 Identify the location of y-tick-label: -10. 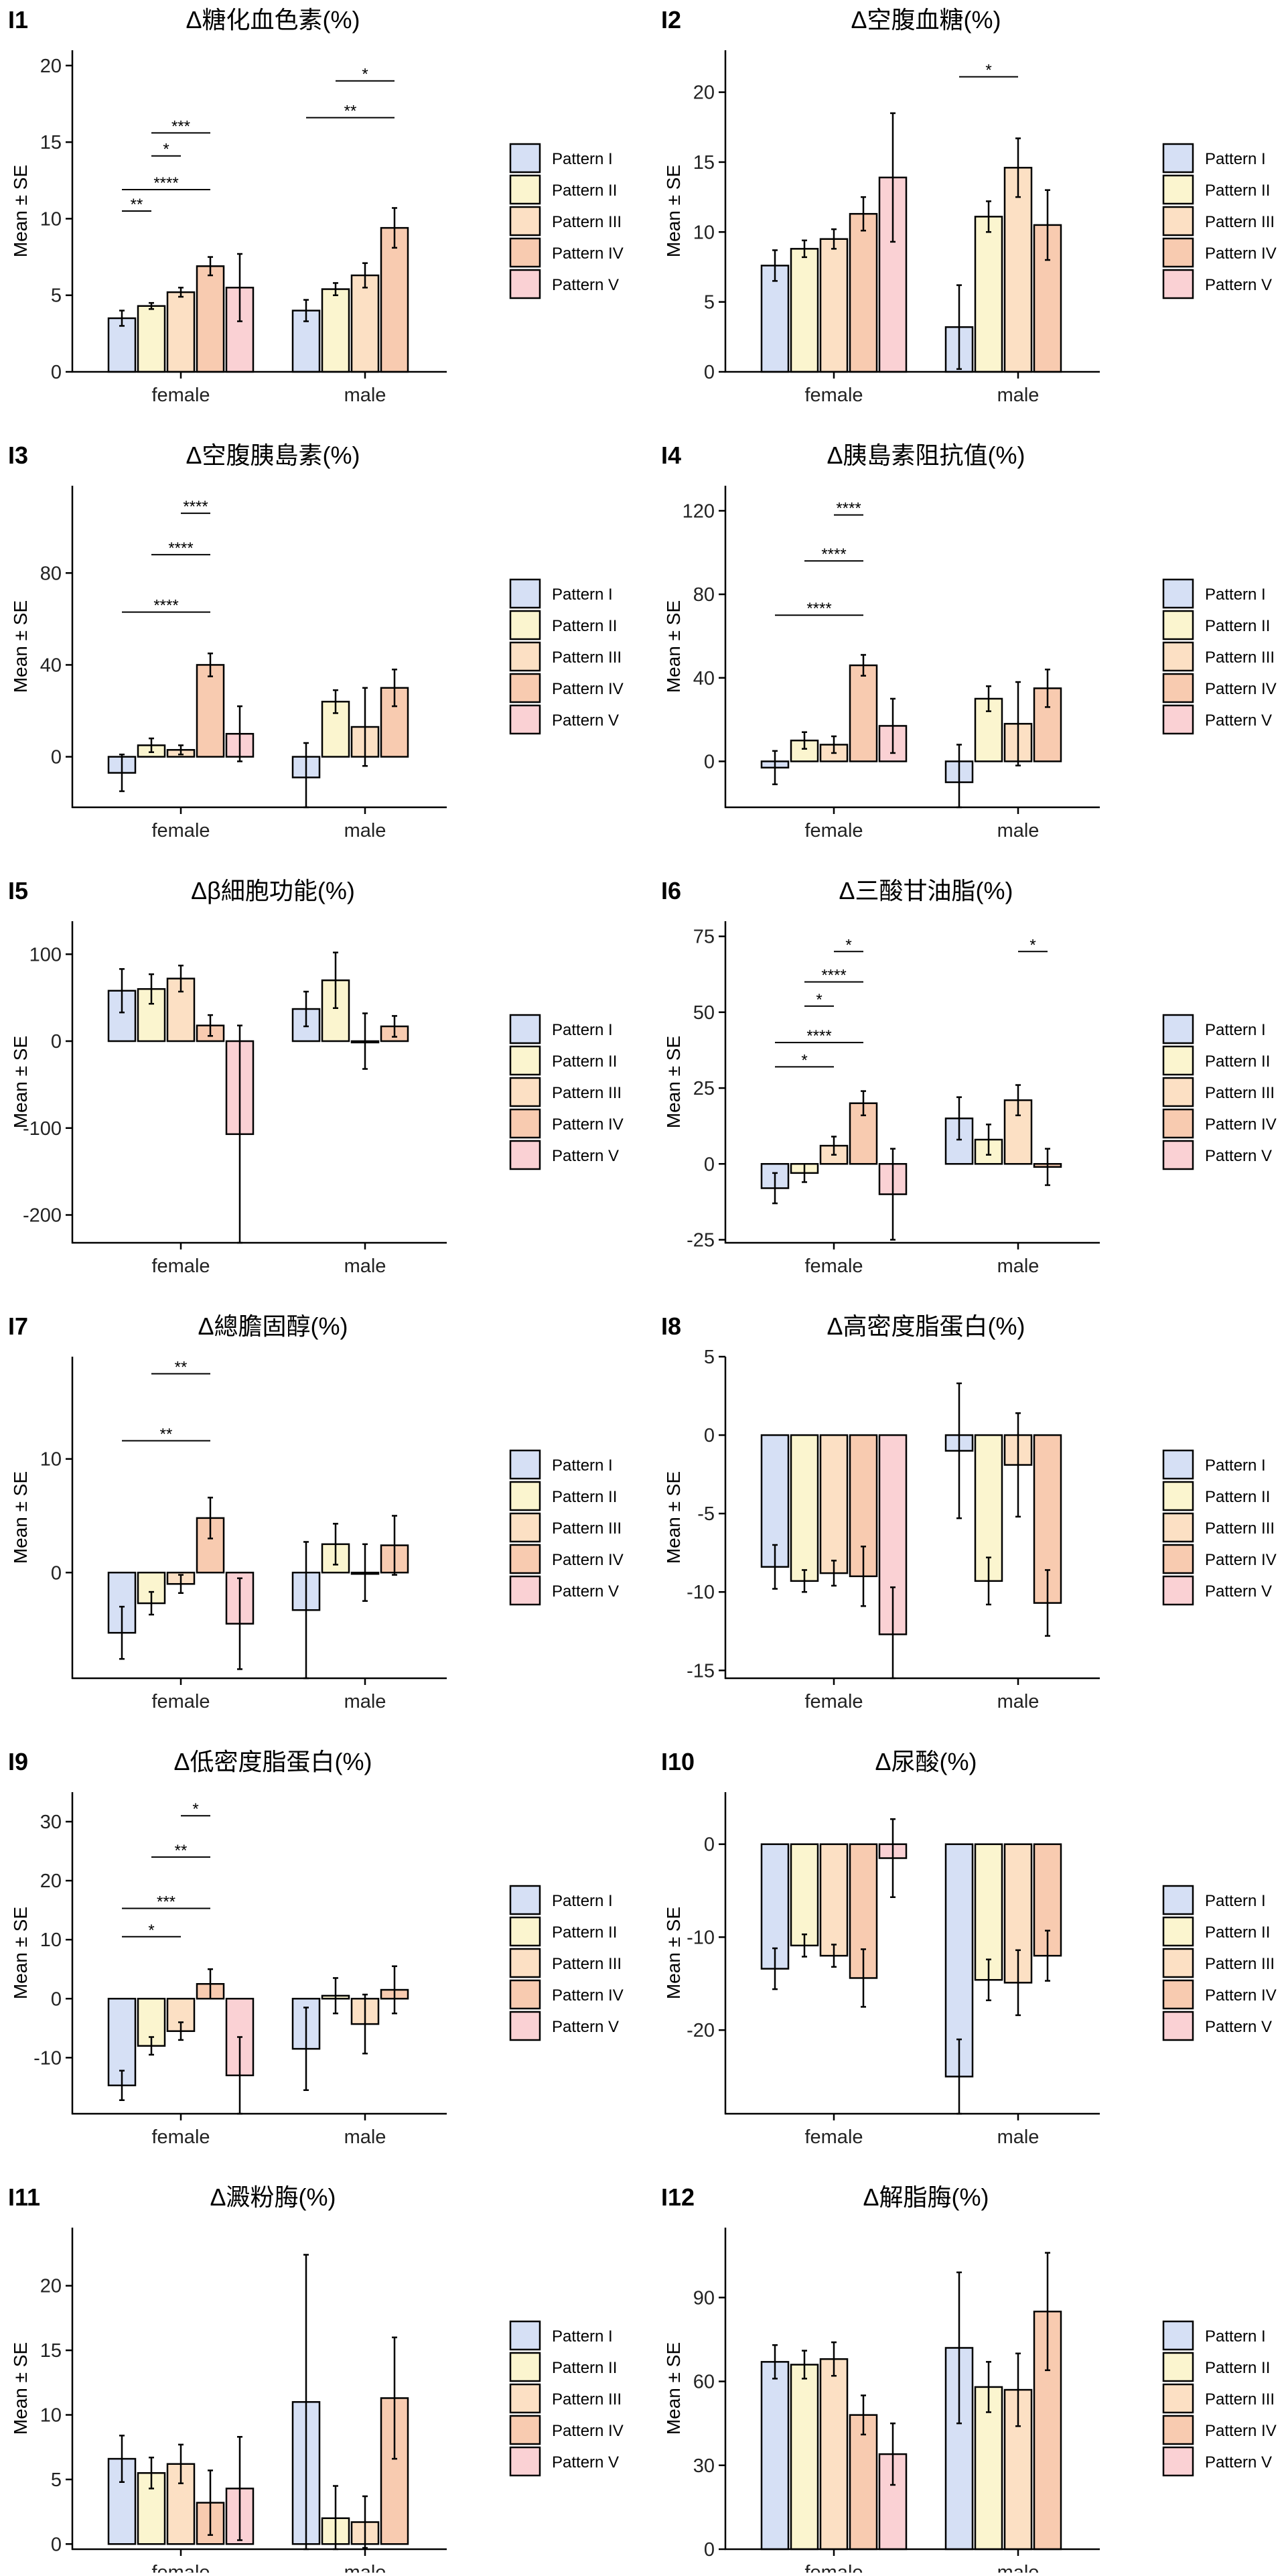
(701, 1592).